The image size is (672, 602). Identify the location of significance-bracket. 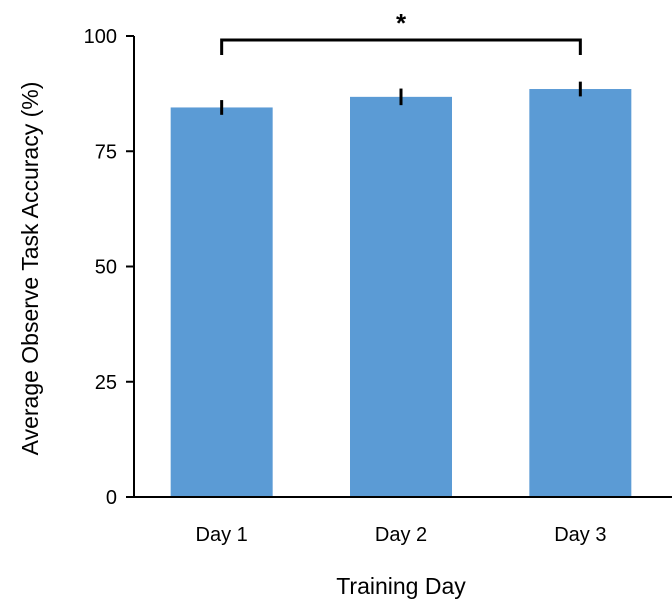
(401, 46).